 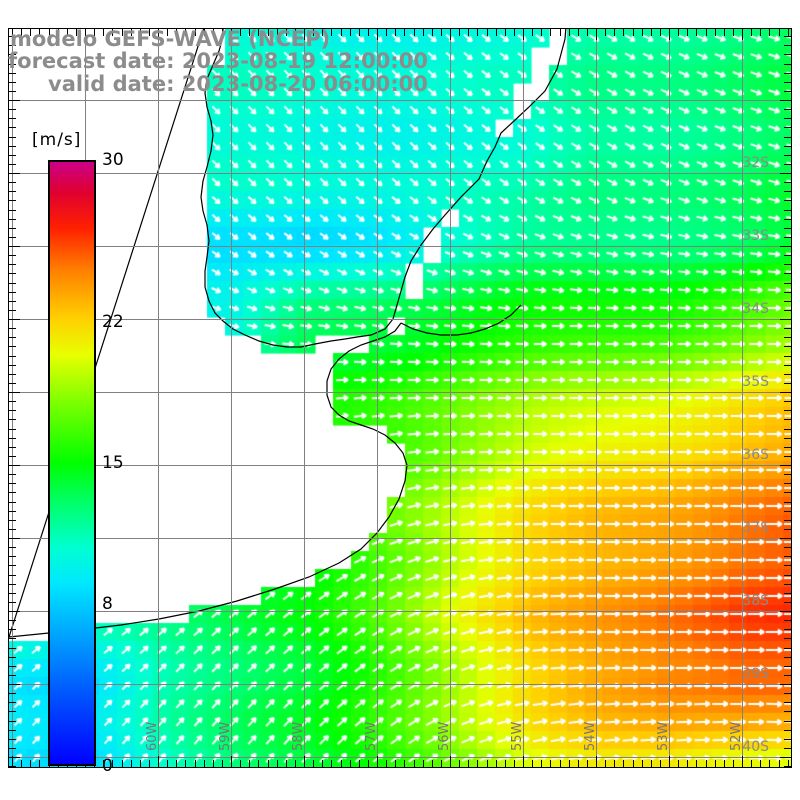 What do you see at coordinates (72, 463) in the screenshot?
I see `colorbar-gradient-bar` at bounding box center [72, 463].